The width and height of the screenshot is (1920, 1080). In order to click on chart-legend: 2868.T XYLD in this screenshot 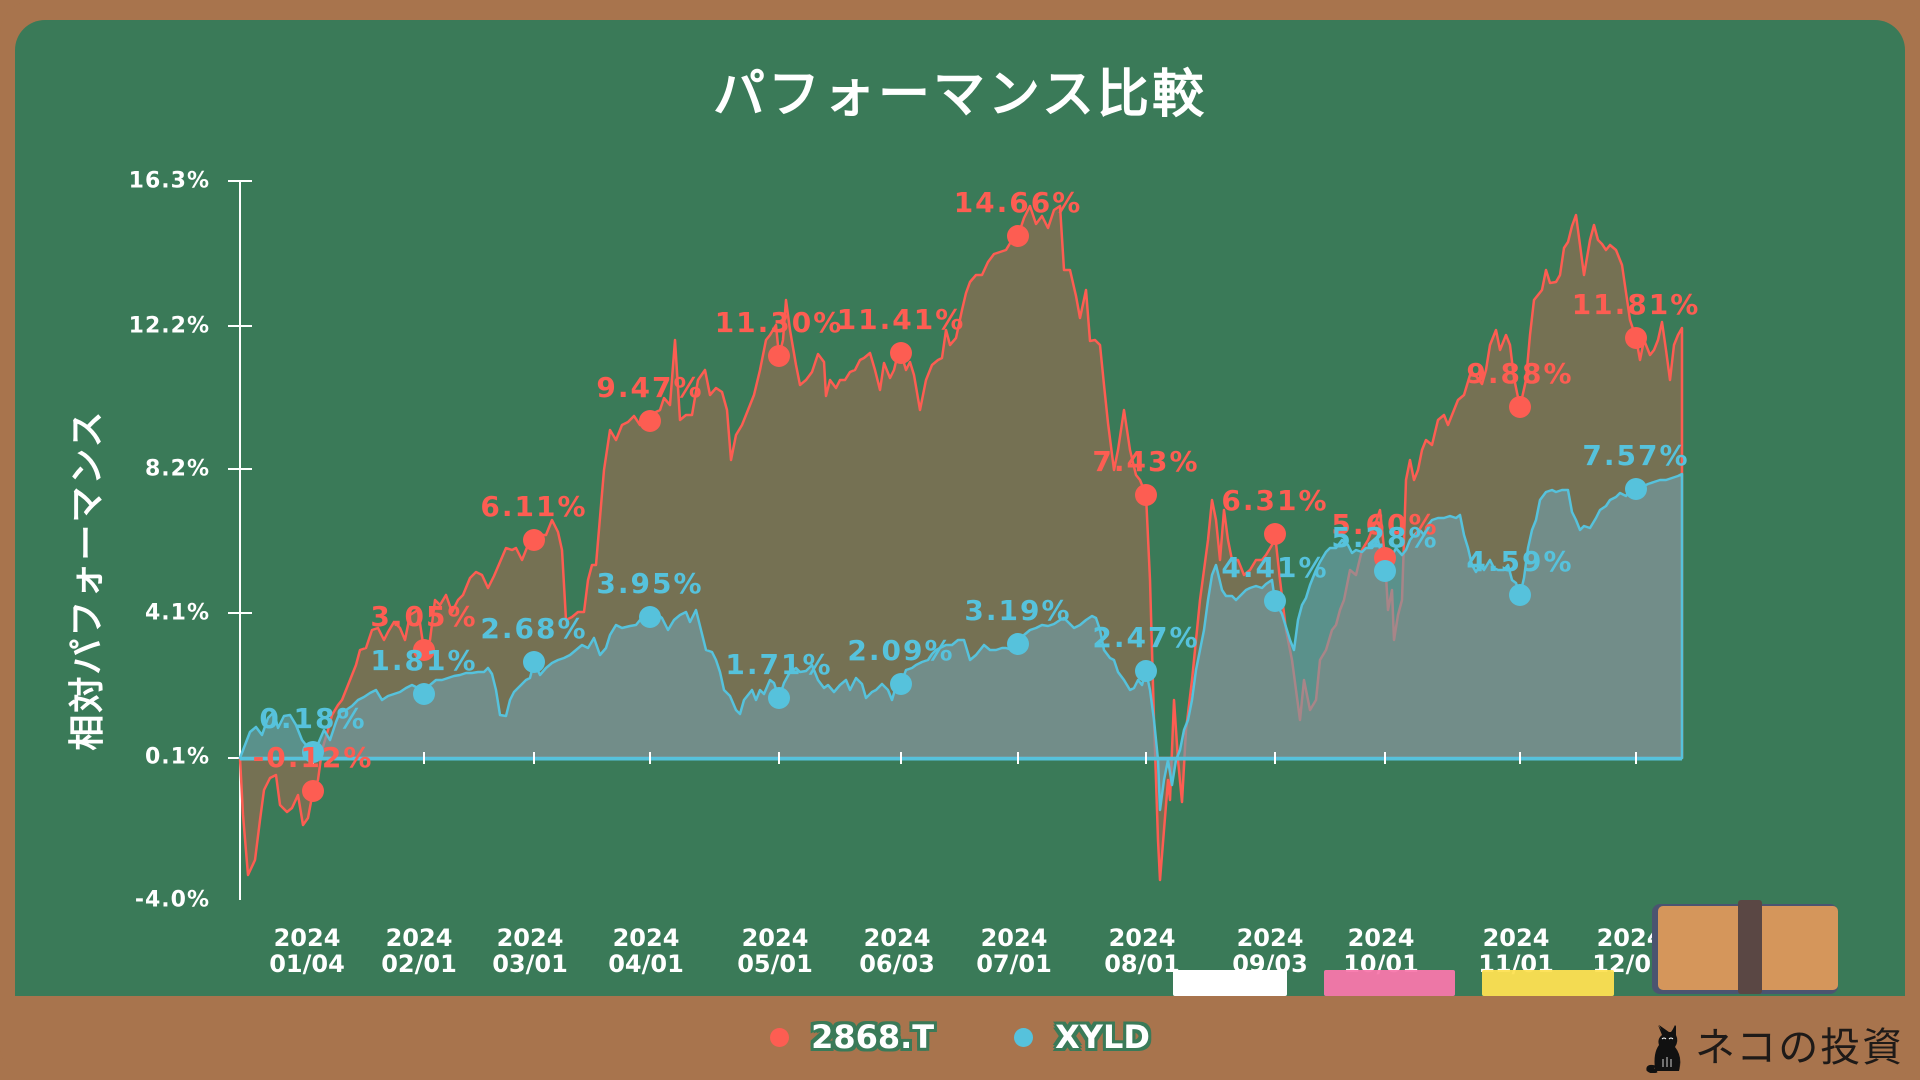, I will do `click(960, 1037)`.